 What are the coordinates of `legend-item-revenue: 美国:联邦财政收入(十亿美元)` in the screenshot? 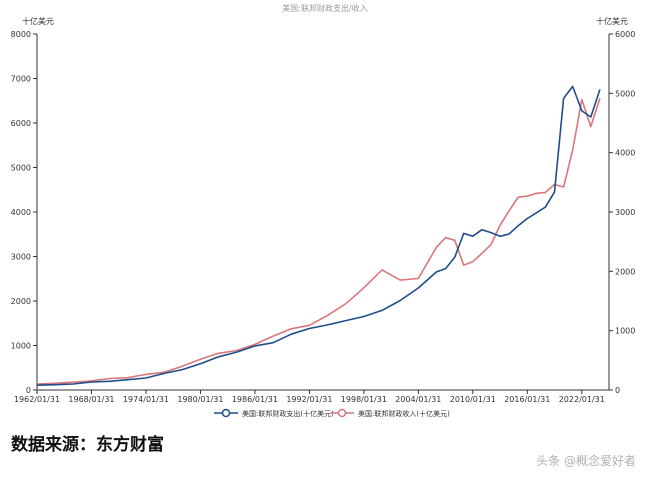 It's located at (390, 413).